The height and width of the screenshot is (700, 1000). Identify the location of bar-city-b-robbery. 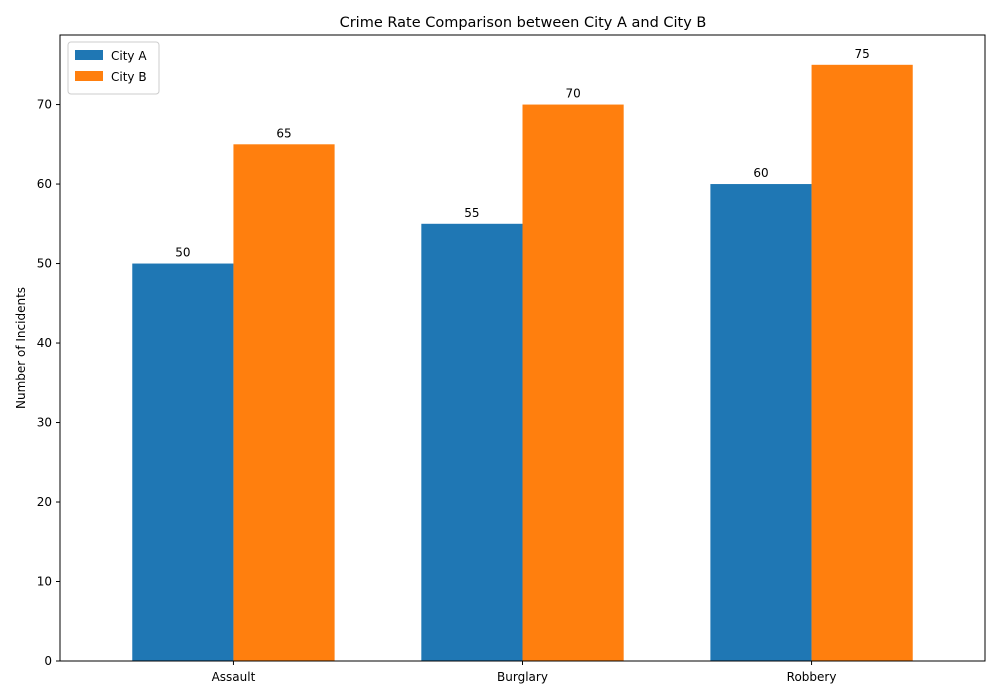
(862, 363).